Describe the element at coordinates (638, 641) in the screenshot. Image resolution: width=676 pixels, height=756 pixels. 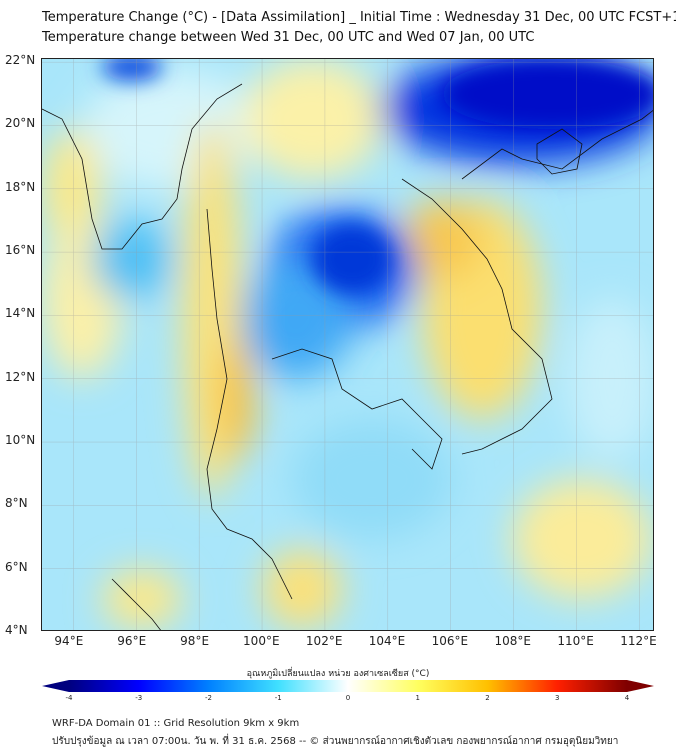
I see `lon-label: 112°E` at that location.